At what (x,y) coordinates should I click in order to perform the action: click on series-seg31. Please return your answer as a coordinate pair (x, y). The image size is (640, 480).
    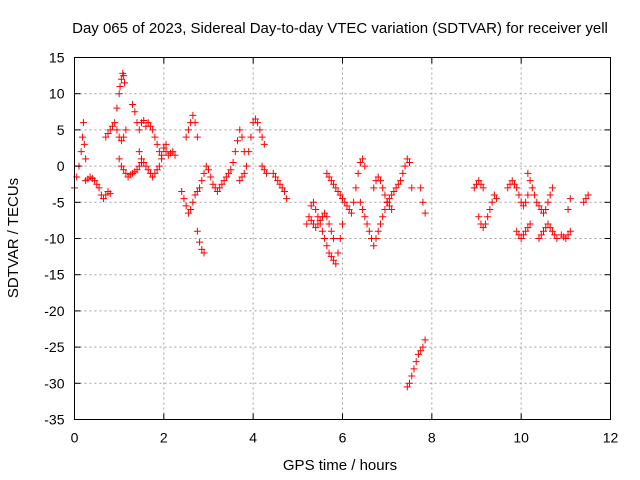
    Looking at the image, I should click on (569, 204).